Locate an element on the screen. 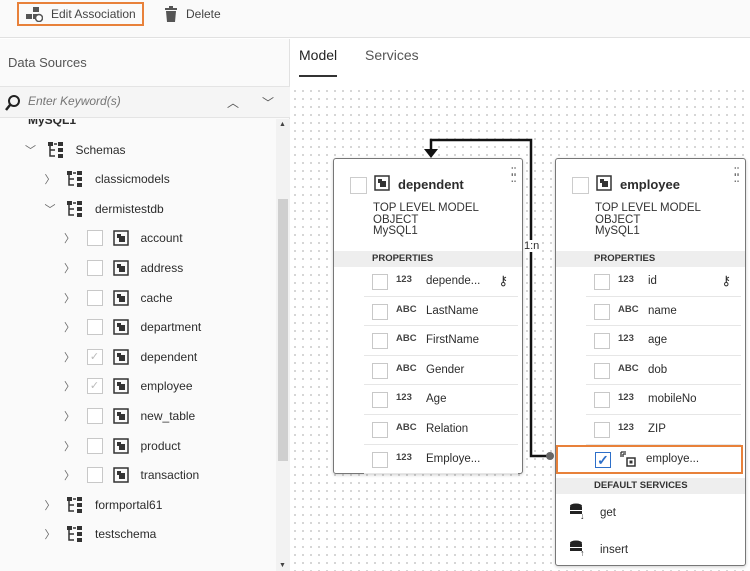 The image size is (750, 571). edit-association-button: Edit Association is located at coordinates (80, 14).